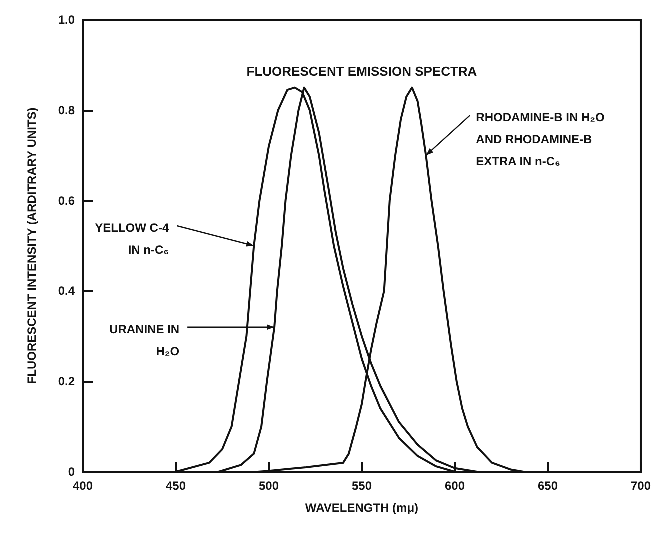 Image resolution: width=662 pixels, height=540 pixels. What do you see at coordinates (362, 508) in the screenshot?
I see `x-axis-title: WAVELENGTH (mμ)` at bounding box center [362, 508].